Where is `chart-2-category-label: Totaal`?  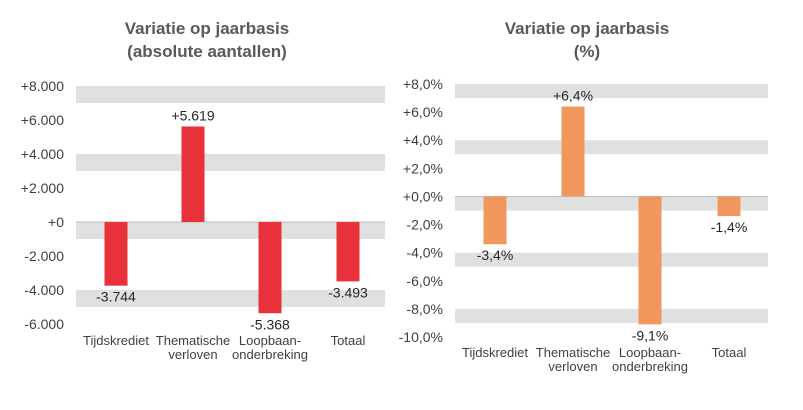 chart-2-category-label: Totaal is located at coordinates (729, 352).